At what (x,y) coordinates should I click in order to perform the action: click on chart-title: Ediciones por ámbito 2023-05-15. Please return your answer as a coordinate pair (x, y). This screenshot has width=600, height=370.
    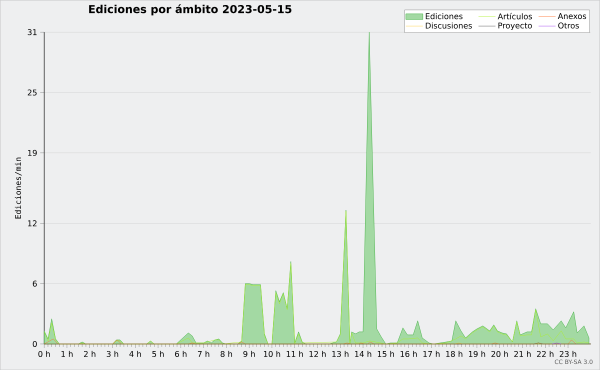
    Looking at the image, I should click on (190, 10).